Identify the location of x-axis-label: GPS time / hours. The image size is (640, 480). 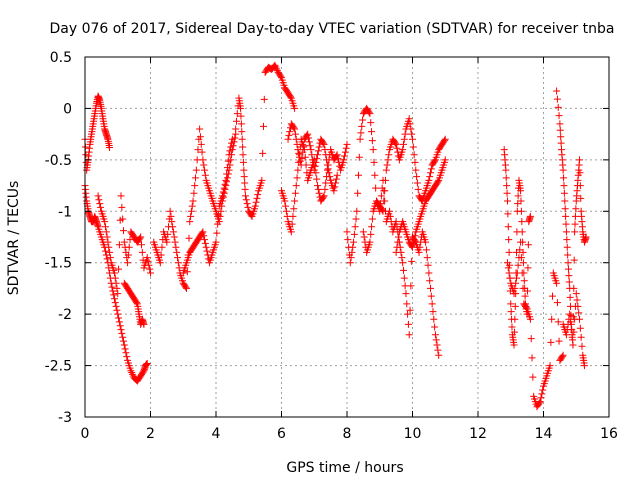
(344, 468).